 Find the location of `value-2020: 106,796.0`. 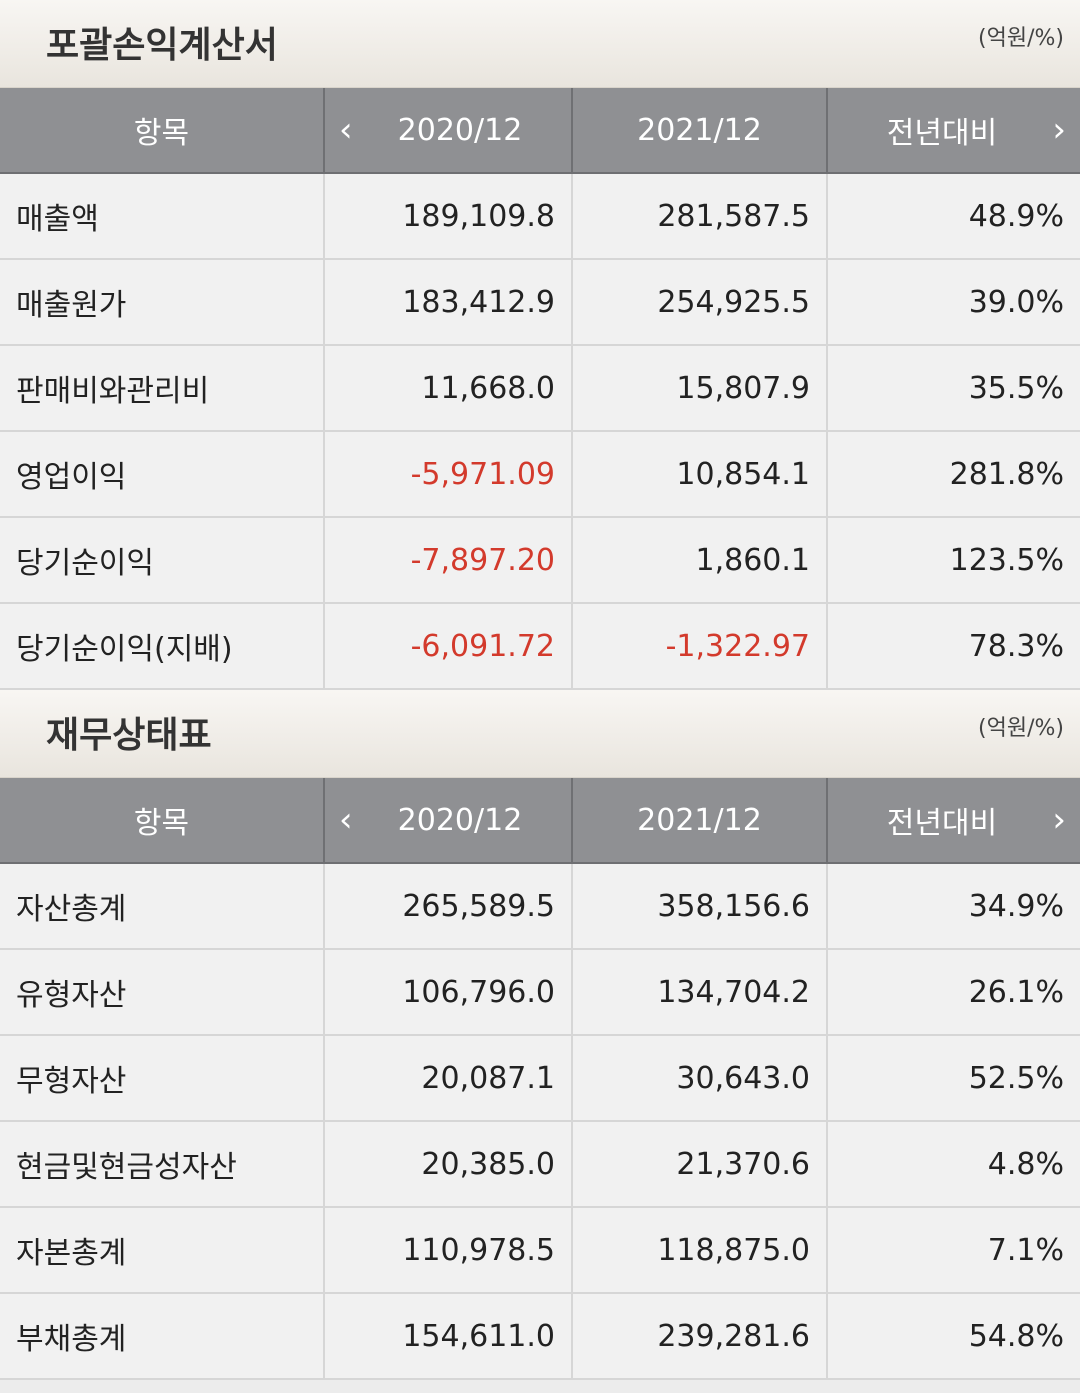

value-2020: 106,796.0 is located at coordinates (449, 992).